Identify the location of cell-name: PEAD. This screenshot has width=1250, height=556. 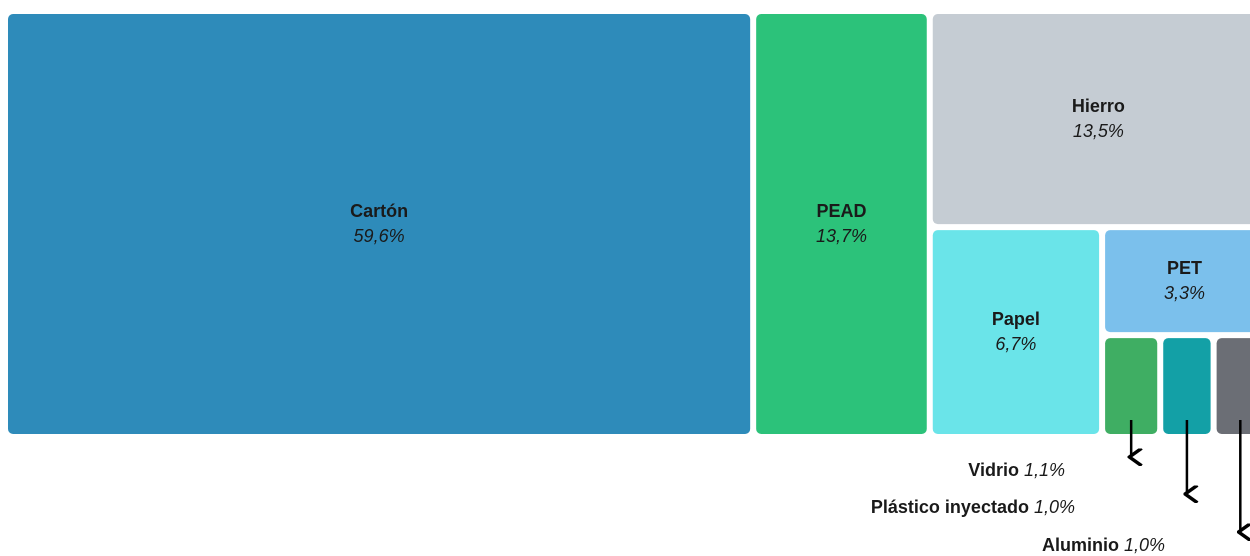
(841, 211).